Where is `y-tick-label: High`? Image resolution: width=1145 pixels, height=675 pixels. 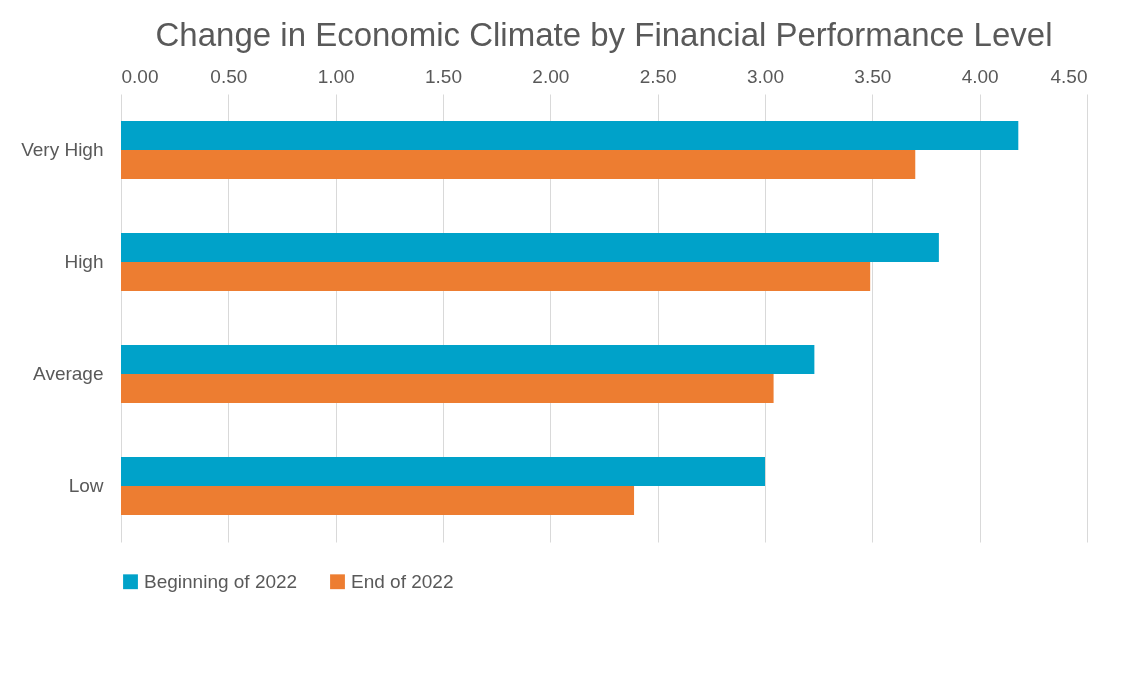 y-tick-label: High is located at coordinates (84, 261).